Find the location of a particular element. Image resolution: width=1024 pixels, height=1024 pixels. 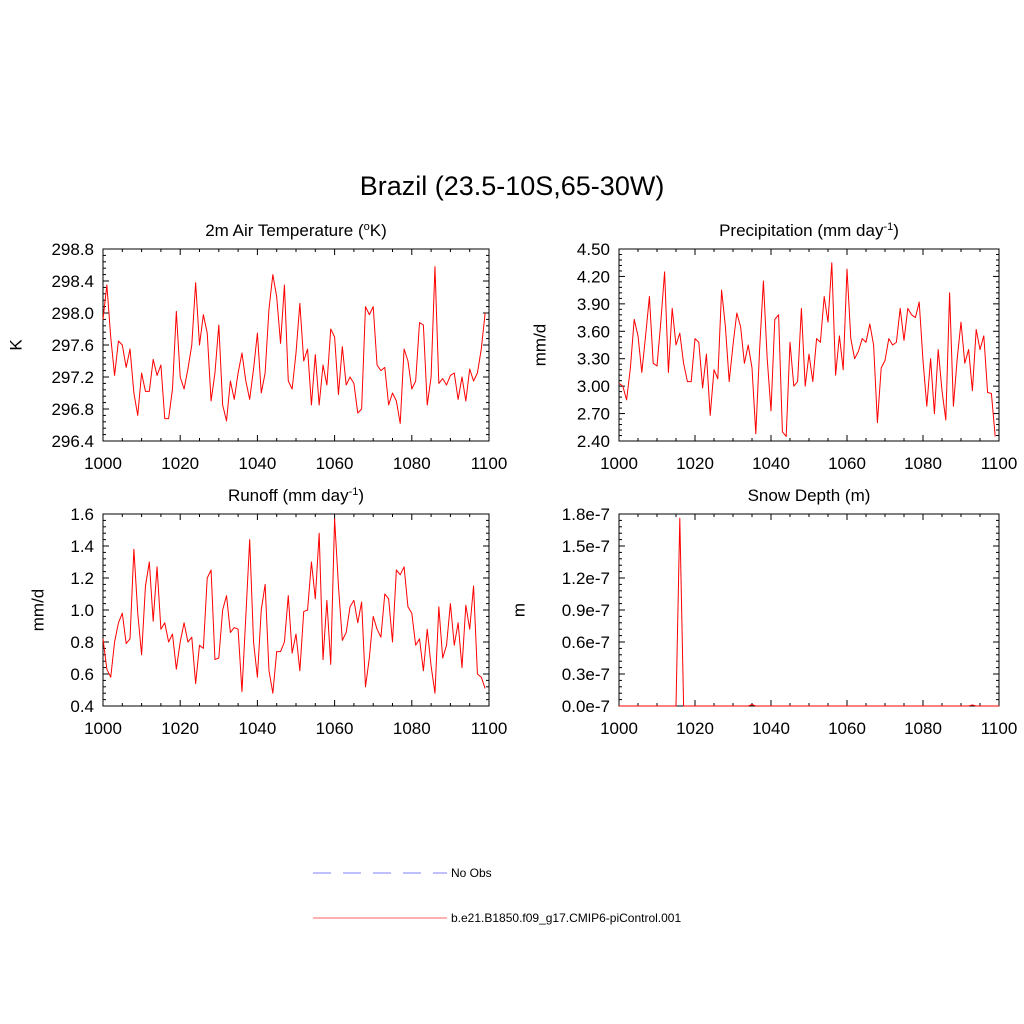

y-tick-label: 4.50 is located at coordinates (593, 249).